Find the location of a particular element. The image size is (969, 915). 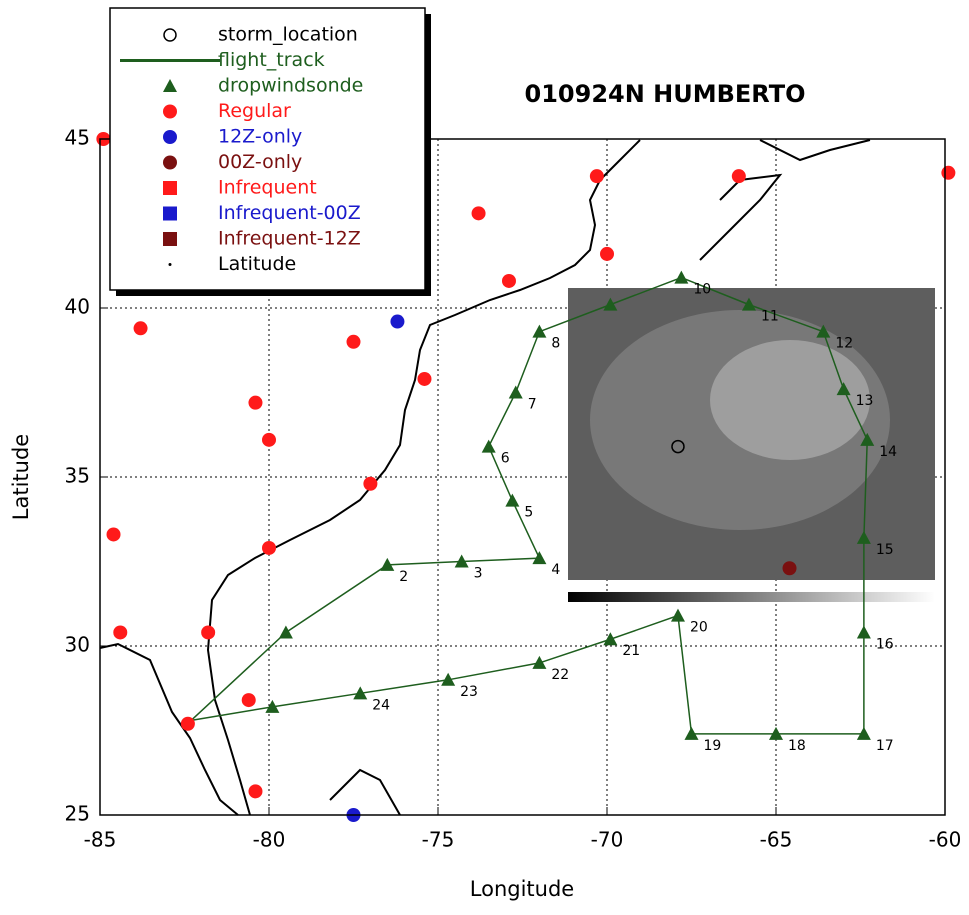

chart-title: 010924N HUMBERTO is located at coordinates (665, 94).